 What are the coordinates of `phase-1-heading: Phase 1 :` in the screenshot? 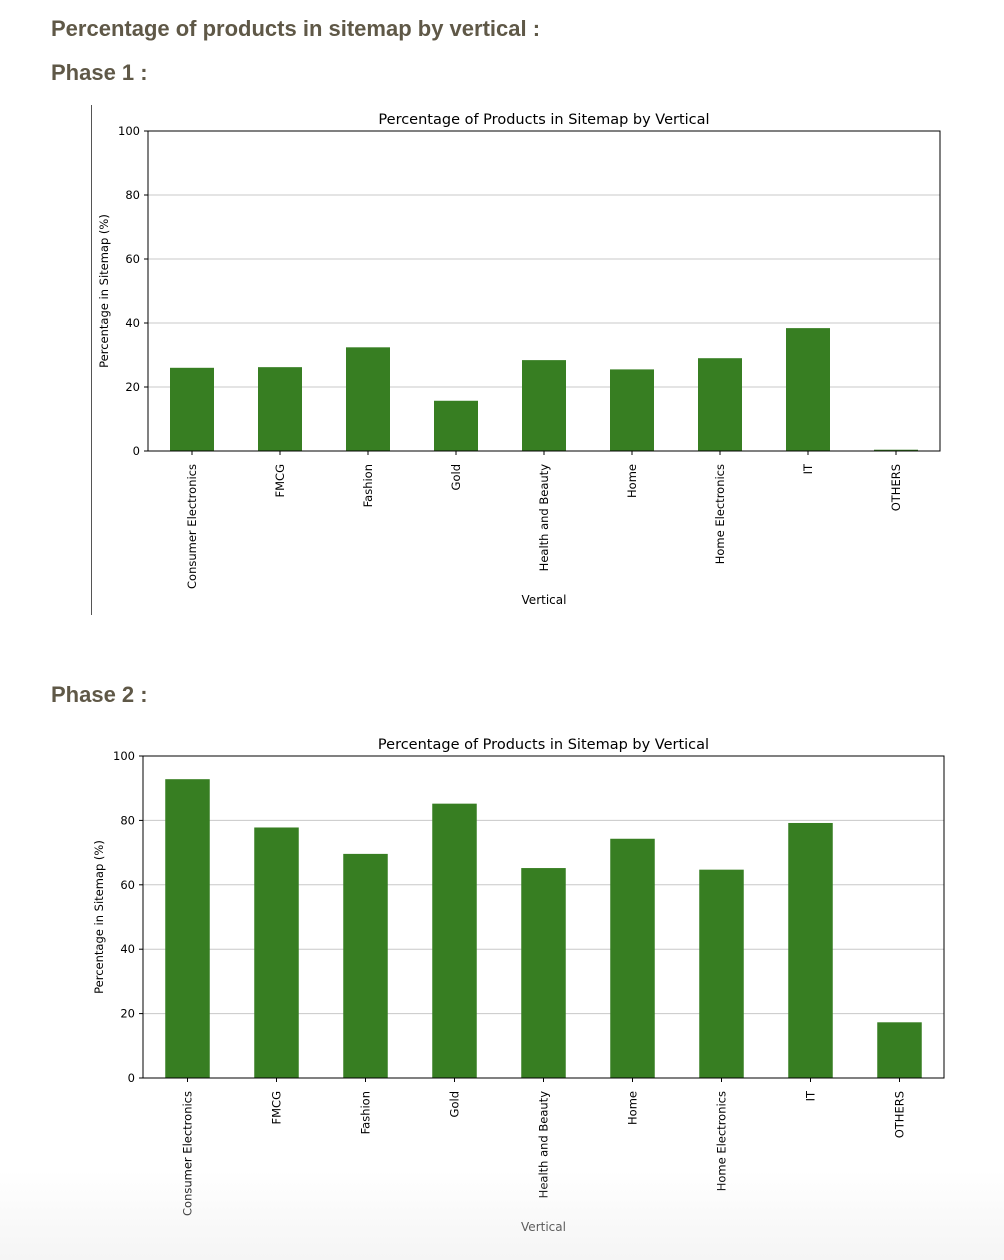 It's located at (99, 72).